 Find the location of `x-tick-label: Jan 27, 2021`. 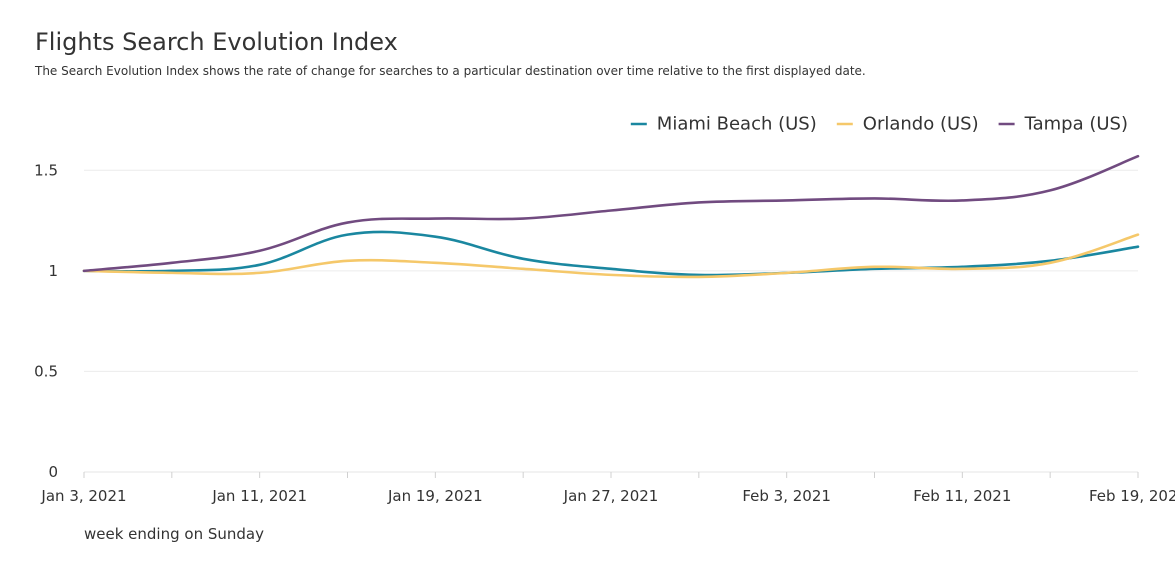

x-tick-label: Jan 27, 2021 is located at coordinates (611, 496).